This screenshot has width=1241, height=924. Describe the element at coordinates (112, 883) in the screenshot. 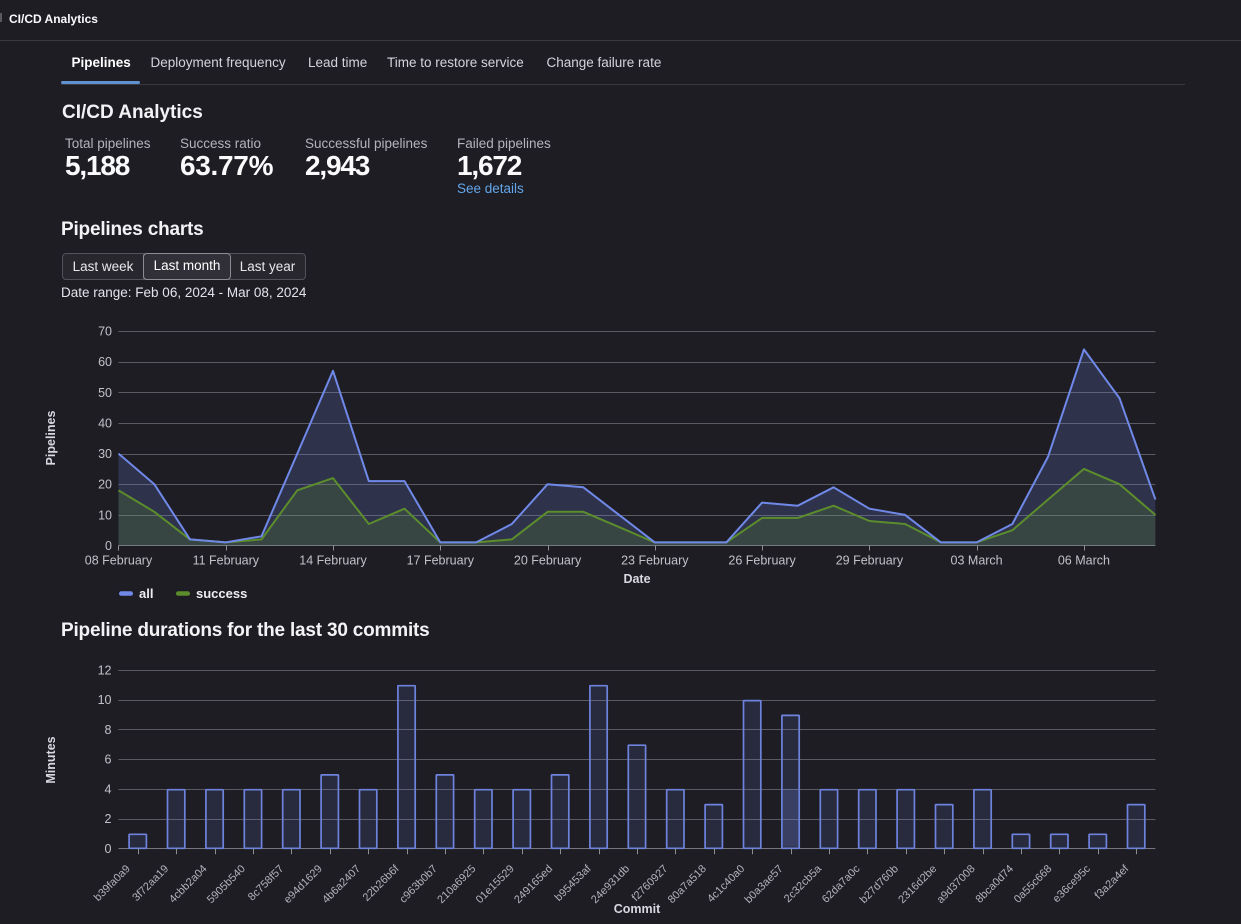

I see `svg-text: b39fa0a9` at that location.